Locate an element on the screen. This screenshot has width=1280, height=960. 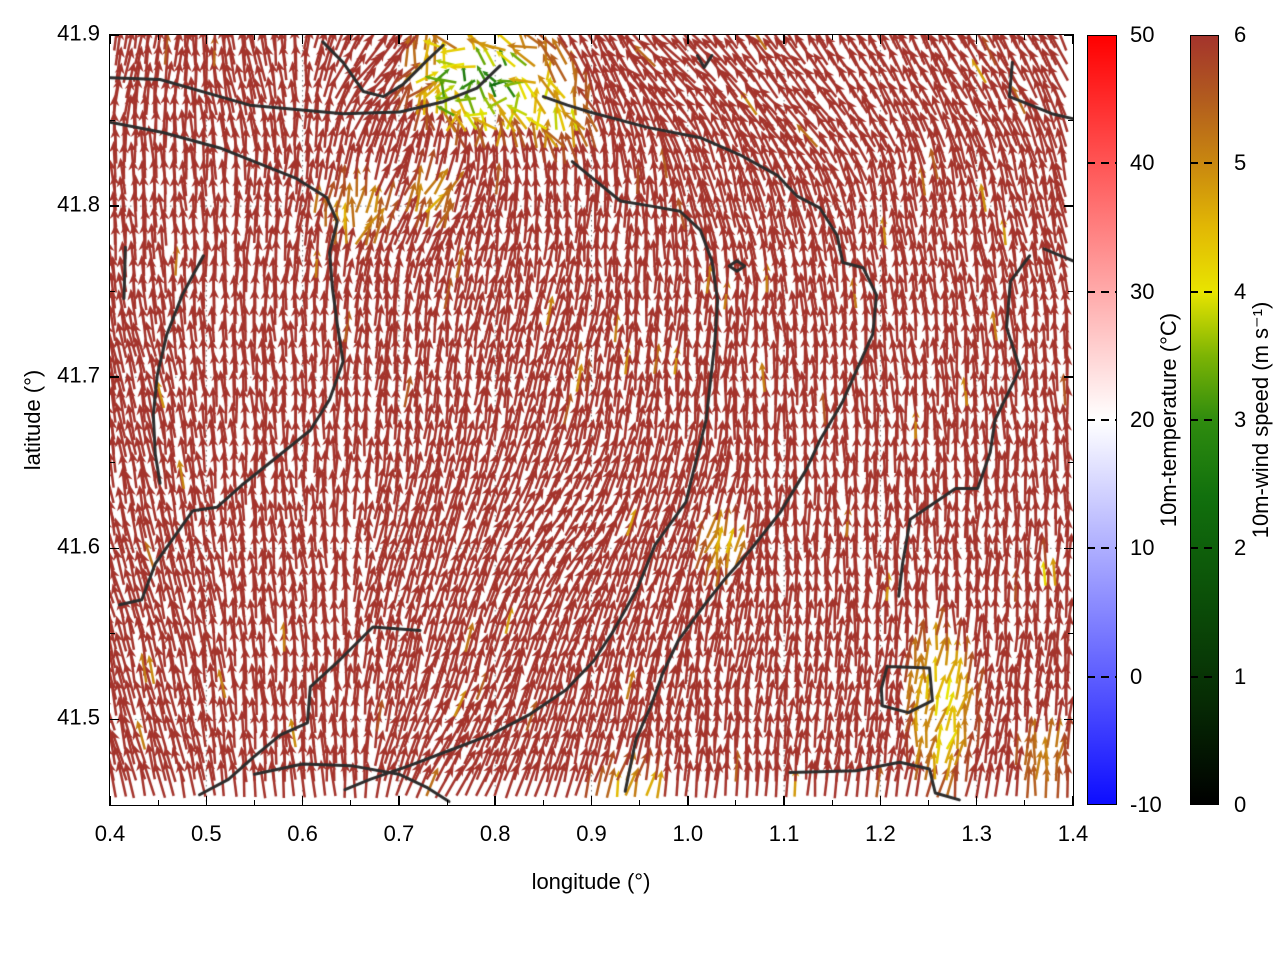
x-tick-label: 0.7 is located at coordinates (399, 833).